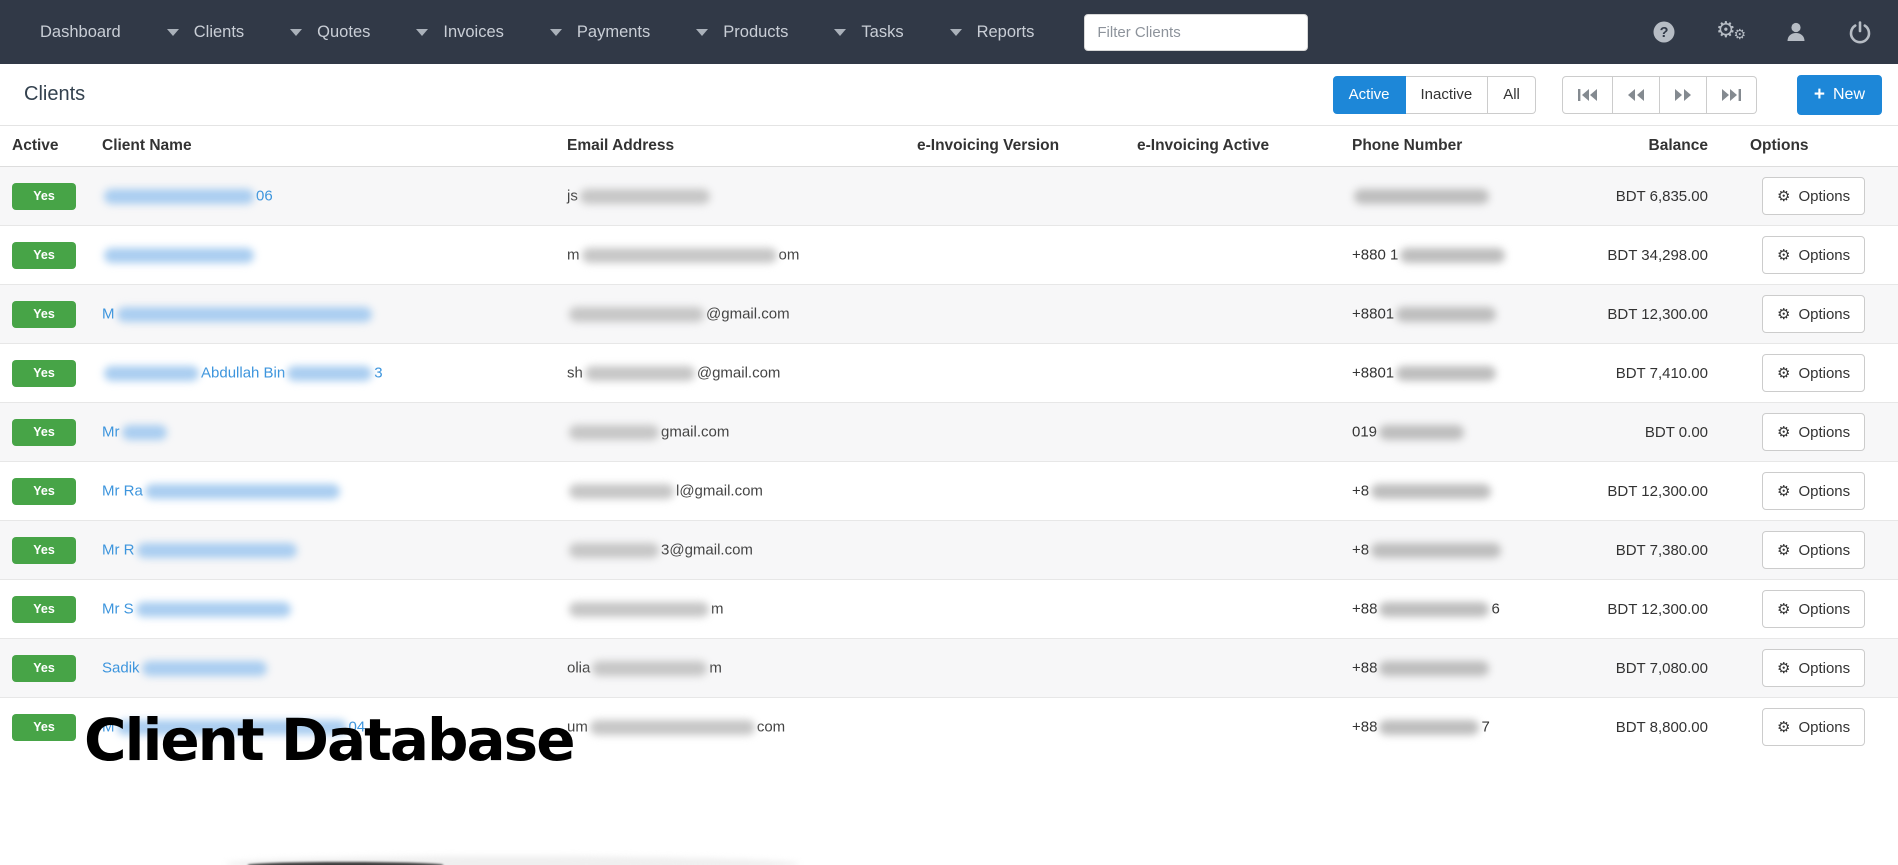 This screenshot has height=865, width=1898. What do you see at coordinates (122, 491) in the screenshot?
I see `text-fragment: Mr Ra` at bounding box center [122, 491].